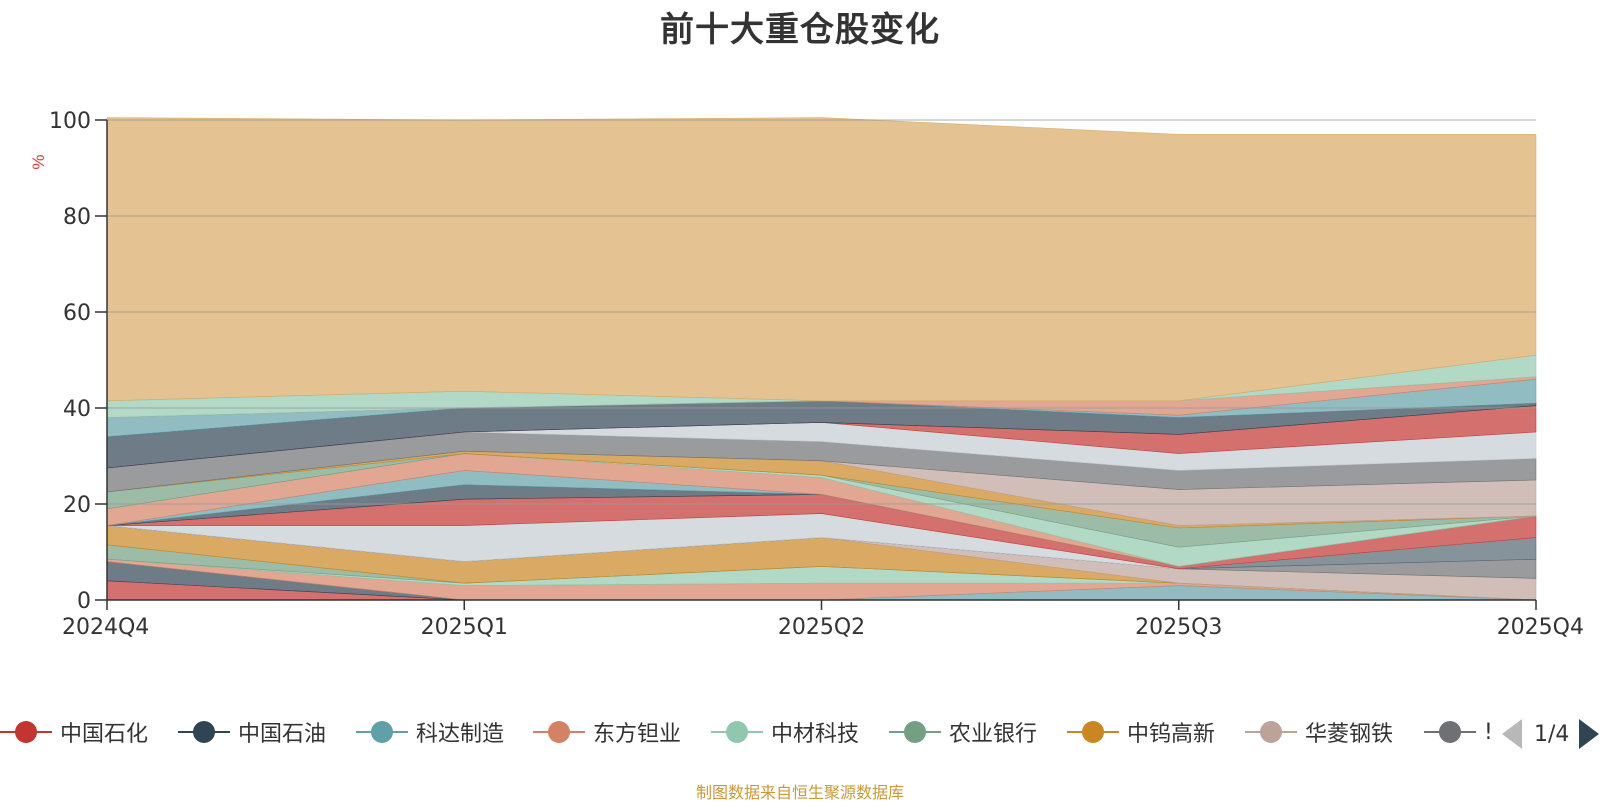 This screenshot has width=1600, height=803. I want to click on legend-label: !, so click(1488, 732).